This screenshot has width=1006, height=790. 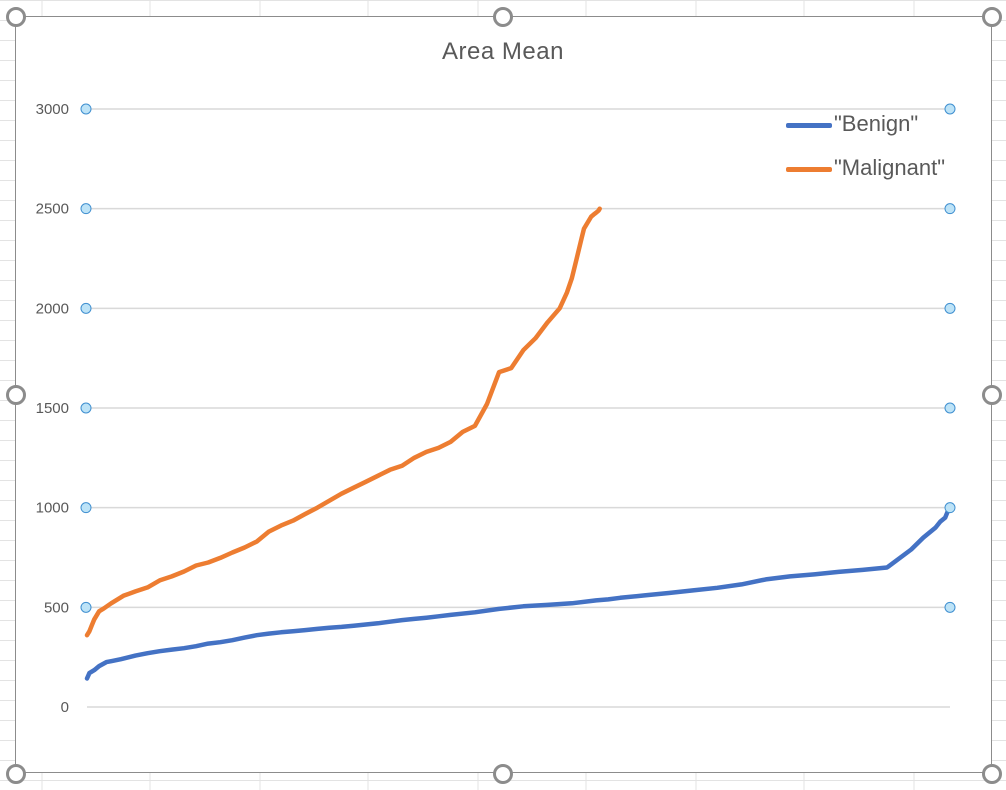 I want to click on legend-item-malignant: "Malignant", so click(x=876, y=174).